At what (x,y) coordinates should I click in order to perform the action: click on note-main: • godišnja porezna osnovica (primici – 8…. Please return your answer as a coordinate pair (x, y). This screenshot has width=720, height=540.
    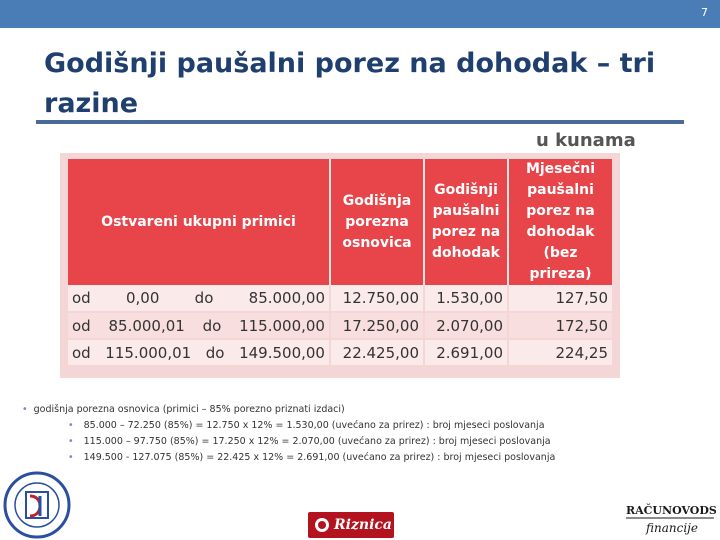
    Looking at the image, I should click on (322, 410).